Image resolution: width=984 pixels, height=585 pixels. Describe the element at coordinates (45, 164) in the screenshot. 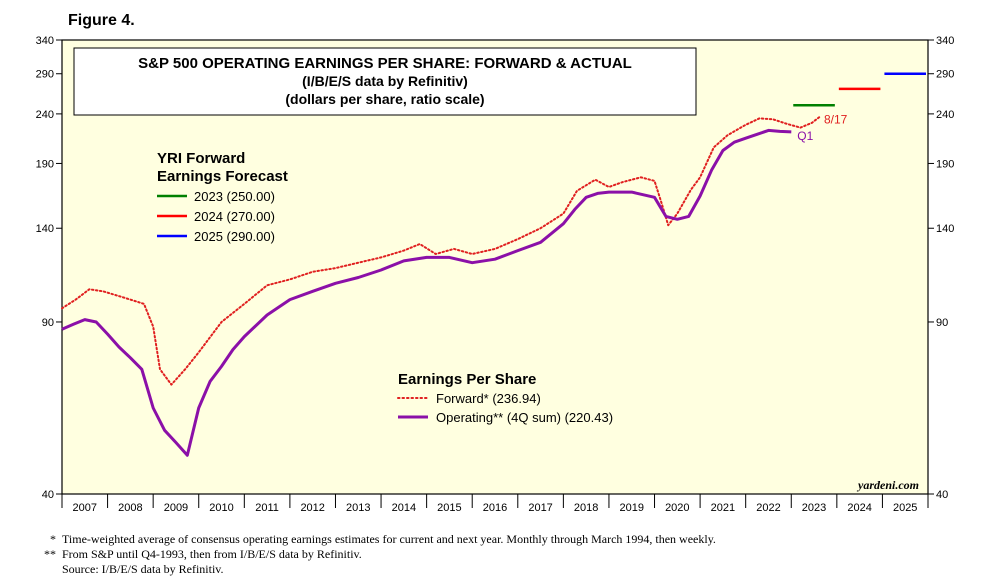

I see `y-tick-label-left: 190` at that location.